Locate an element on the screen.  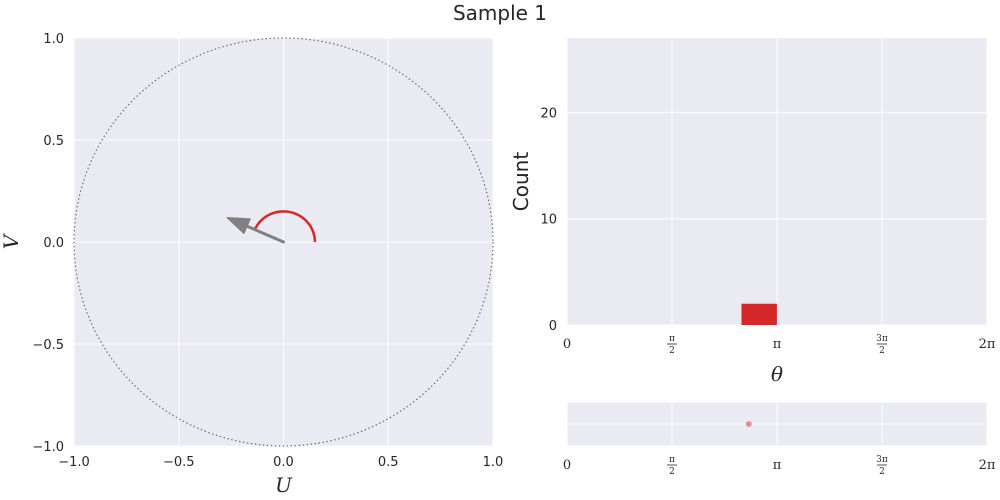
vector-arrow-shaft is located at coordinates (265, 234).